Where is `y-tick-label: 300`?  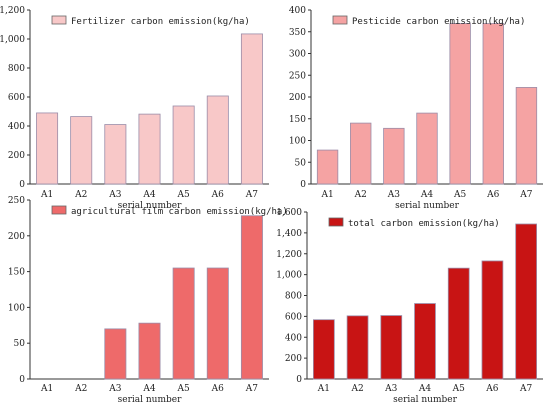 y-tick-label: 300 is located at coordinates (297, 55).